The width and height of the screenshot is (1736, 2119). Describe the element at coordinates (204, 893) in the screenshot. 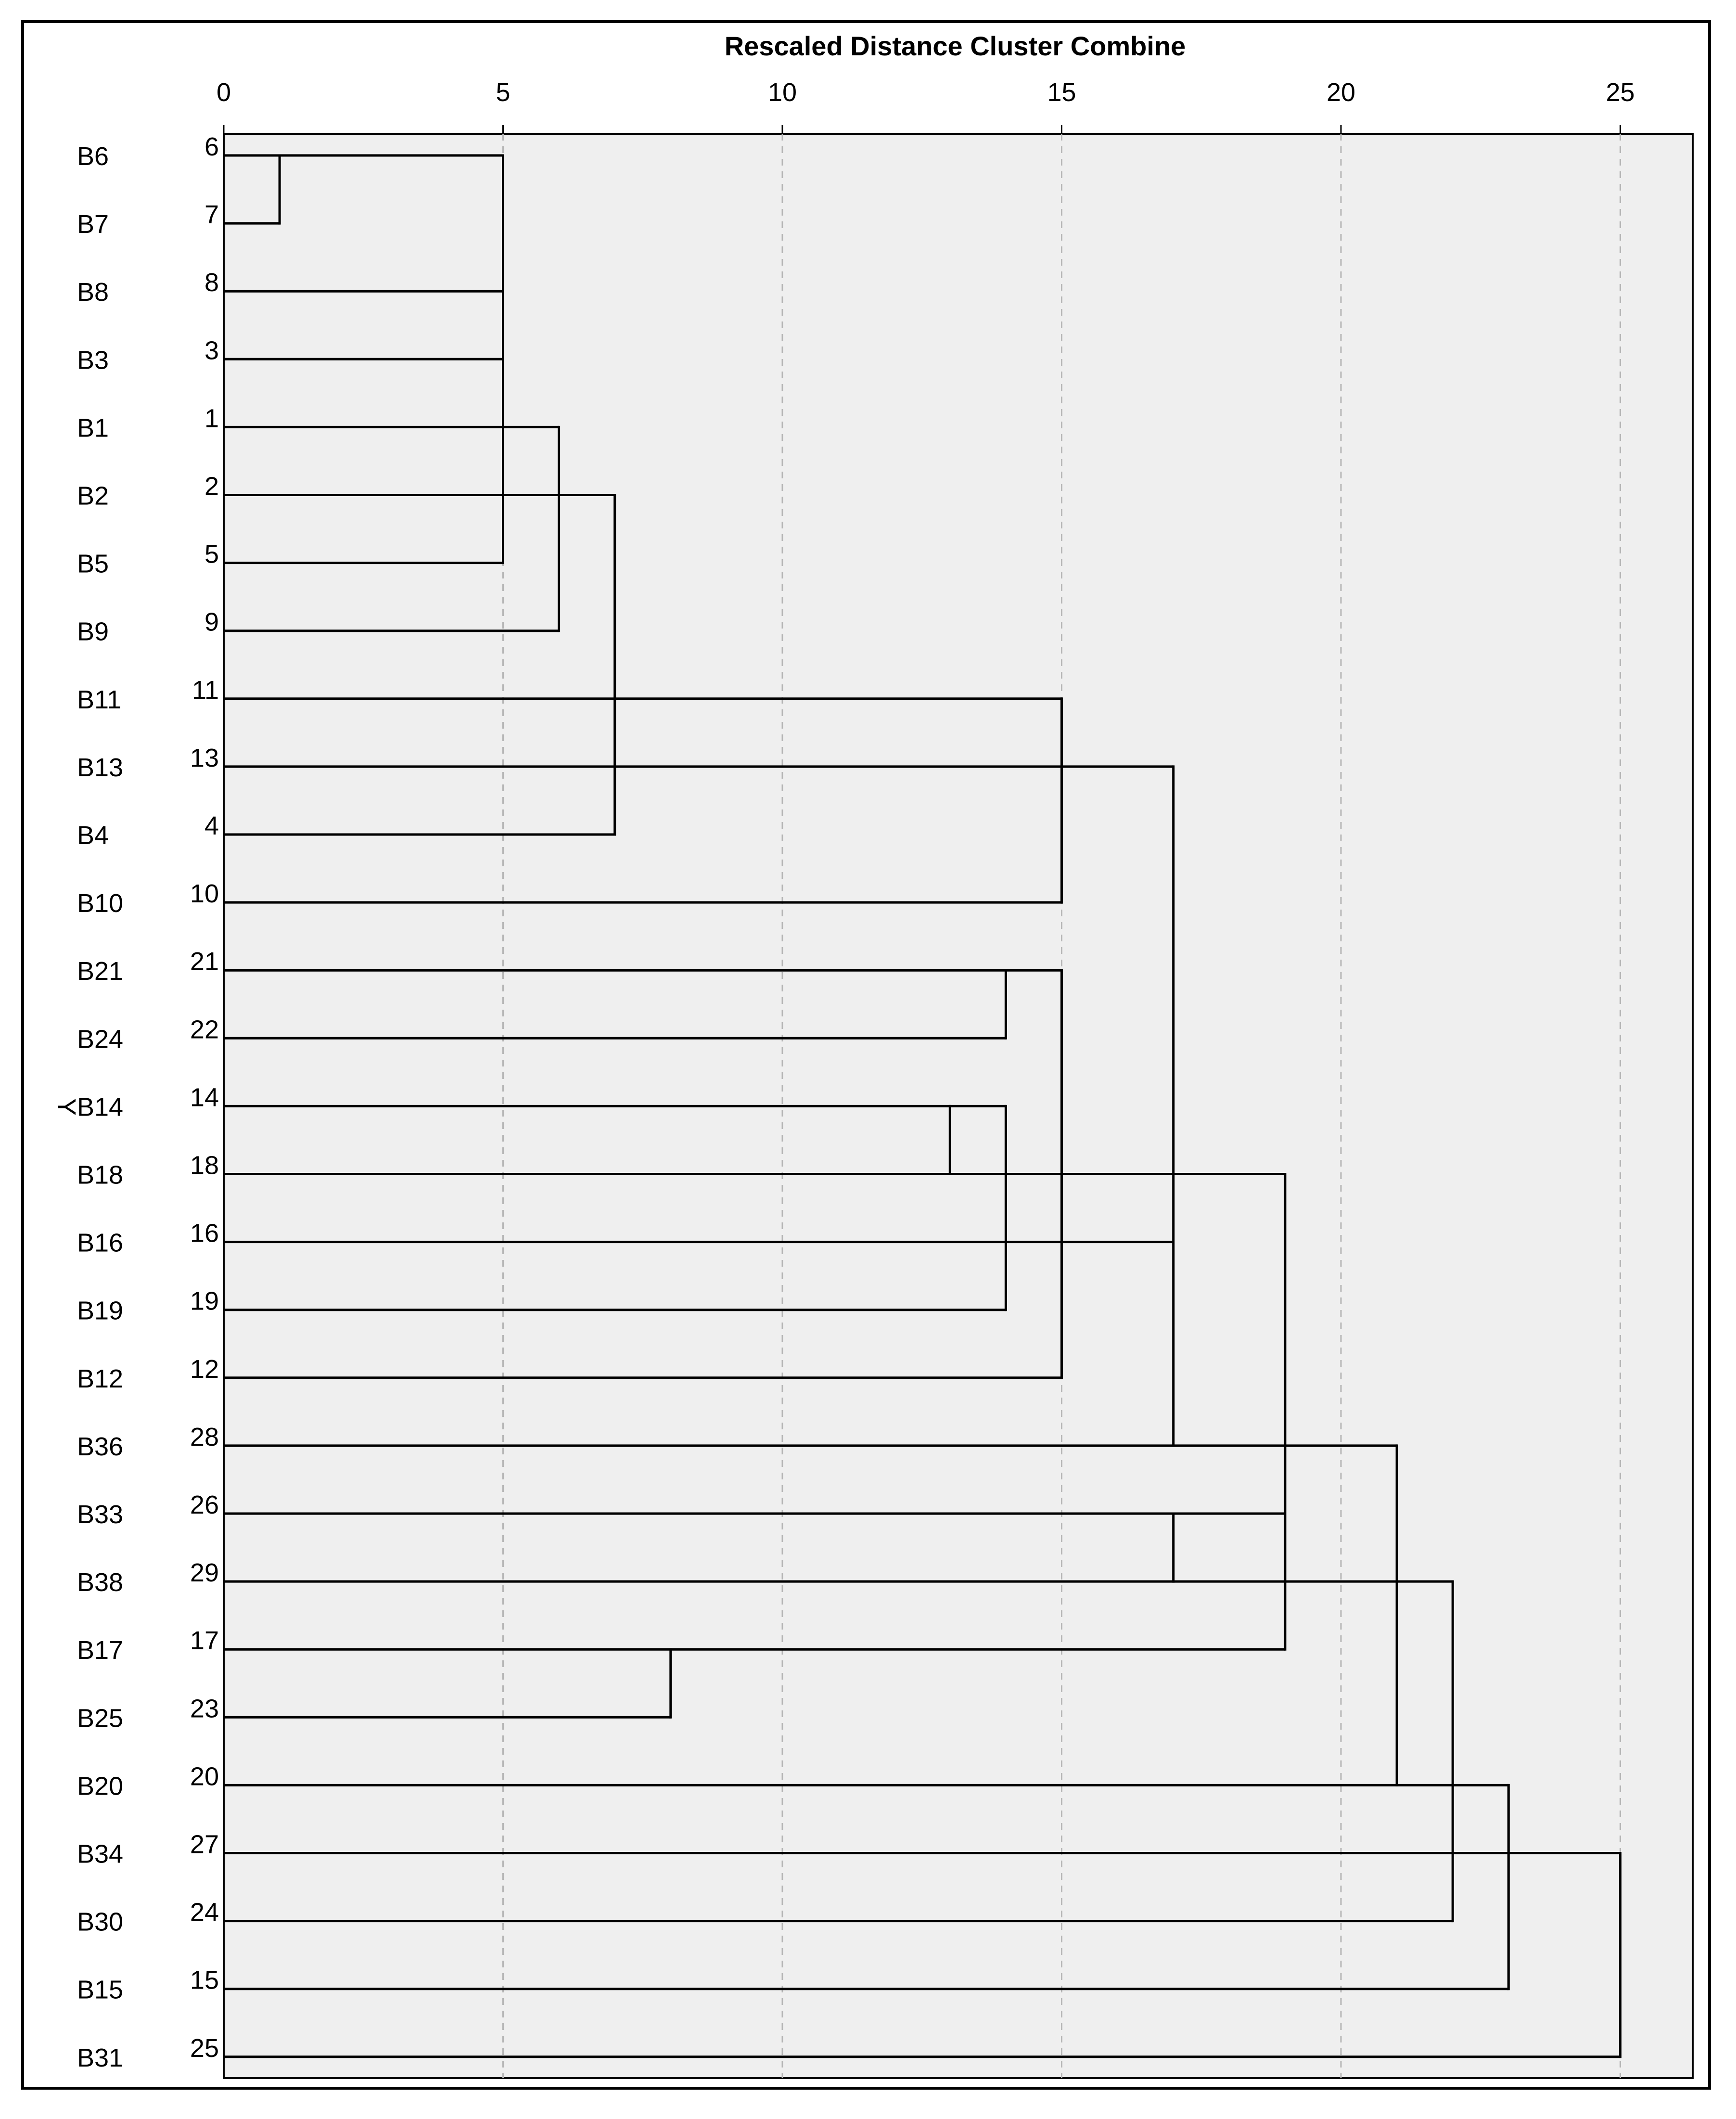

I see `leaf-number-10: 10` at that location.